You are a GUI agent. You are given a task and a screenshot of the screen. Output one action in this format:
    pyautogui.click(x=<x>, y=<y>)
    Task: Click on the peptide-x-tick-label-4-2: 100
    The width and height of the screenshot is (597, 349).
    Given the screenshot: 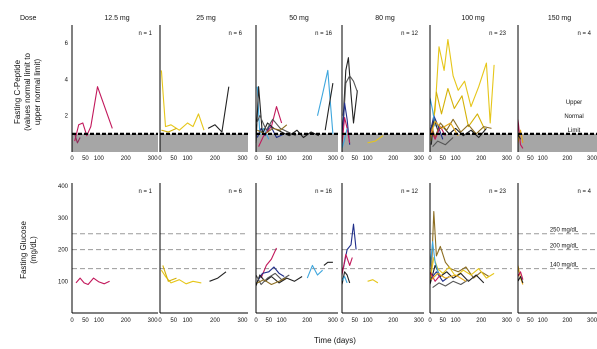 What is the action you would take?
    pyautogui.click(x=456, y=159)
    